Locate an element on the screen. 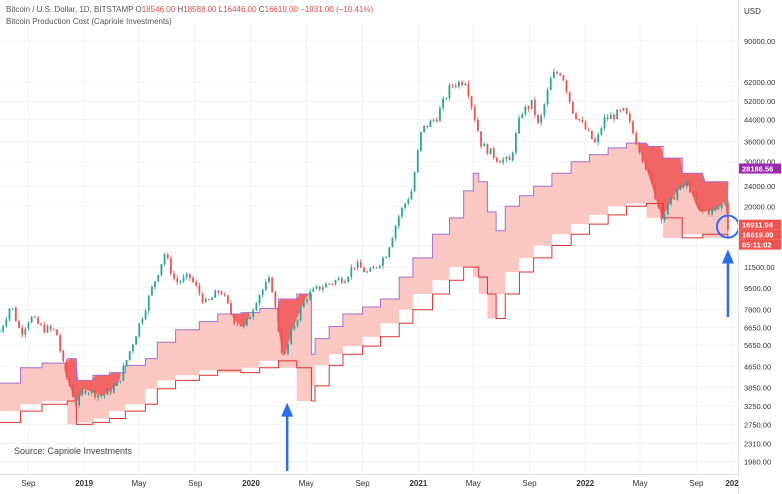 The height and width of the screenshot is (494, 782). ohlc-h: H18588.00 is located at coordinates (196, 9).